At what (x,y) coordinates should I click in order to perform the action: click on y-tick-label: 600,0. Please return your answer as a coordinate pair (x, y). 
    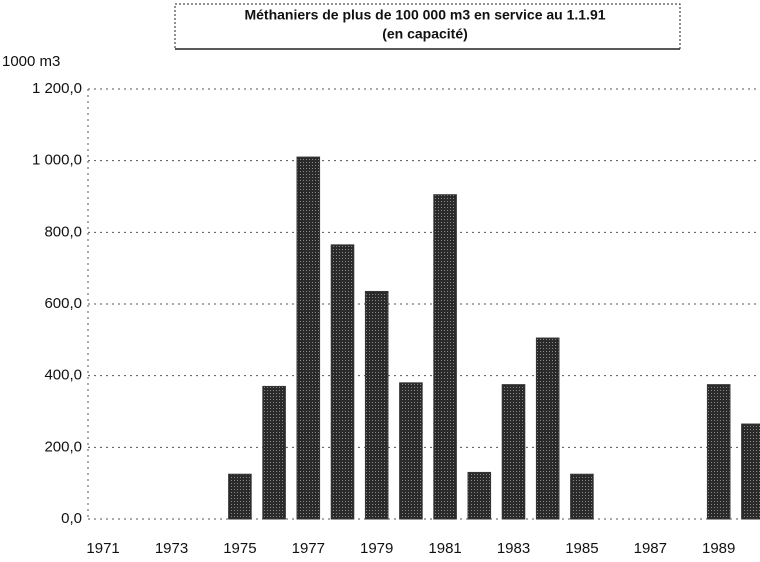
    Looking at the image, I should click on (63, 303).